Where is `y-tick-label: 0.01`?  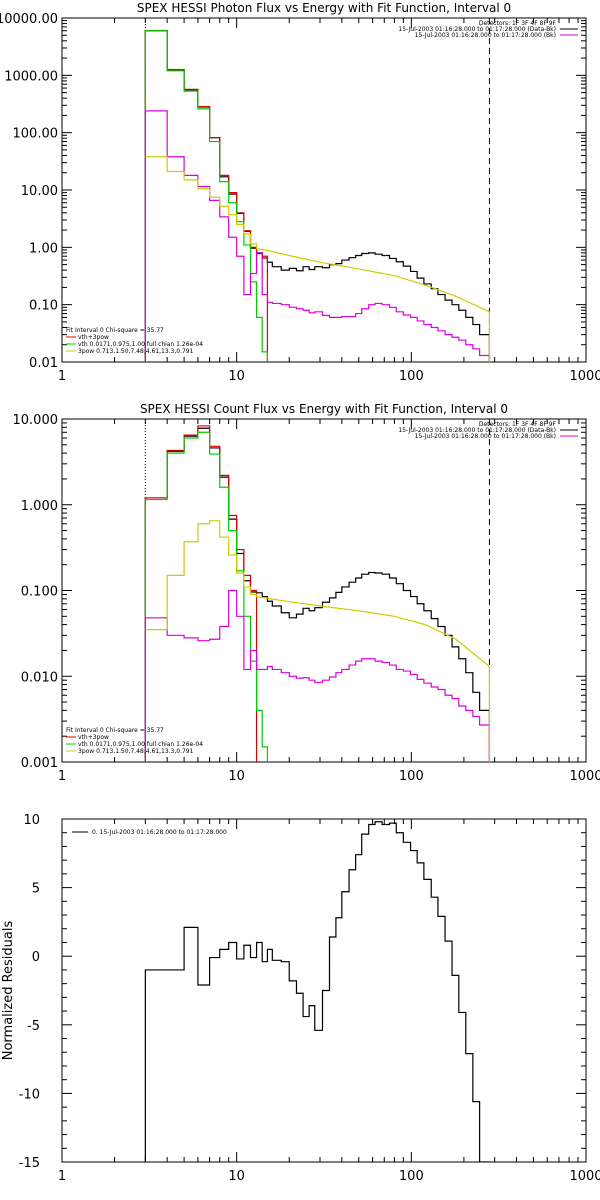 y-tick-label: 0.01 is located at coordinates (43, 363).